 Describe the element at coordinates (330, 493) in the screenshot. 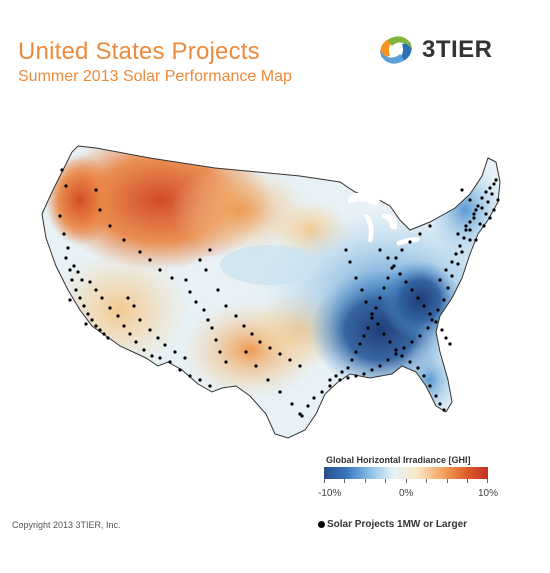

I see `legend-min-label: -10%` at that location.